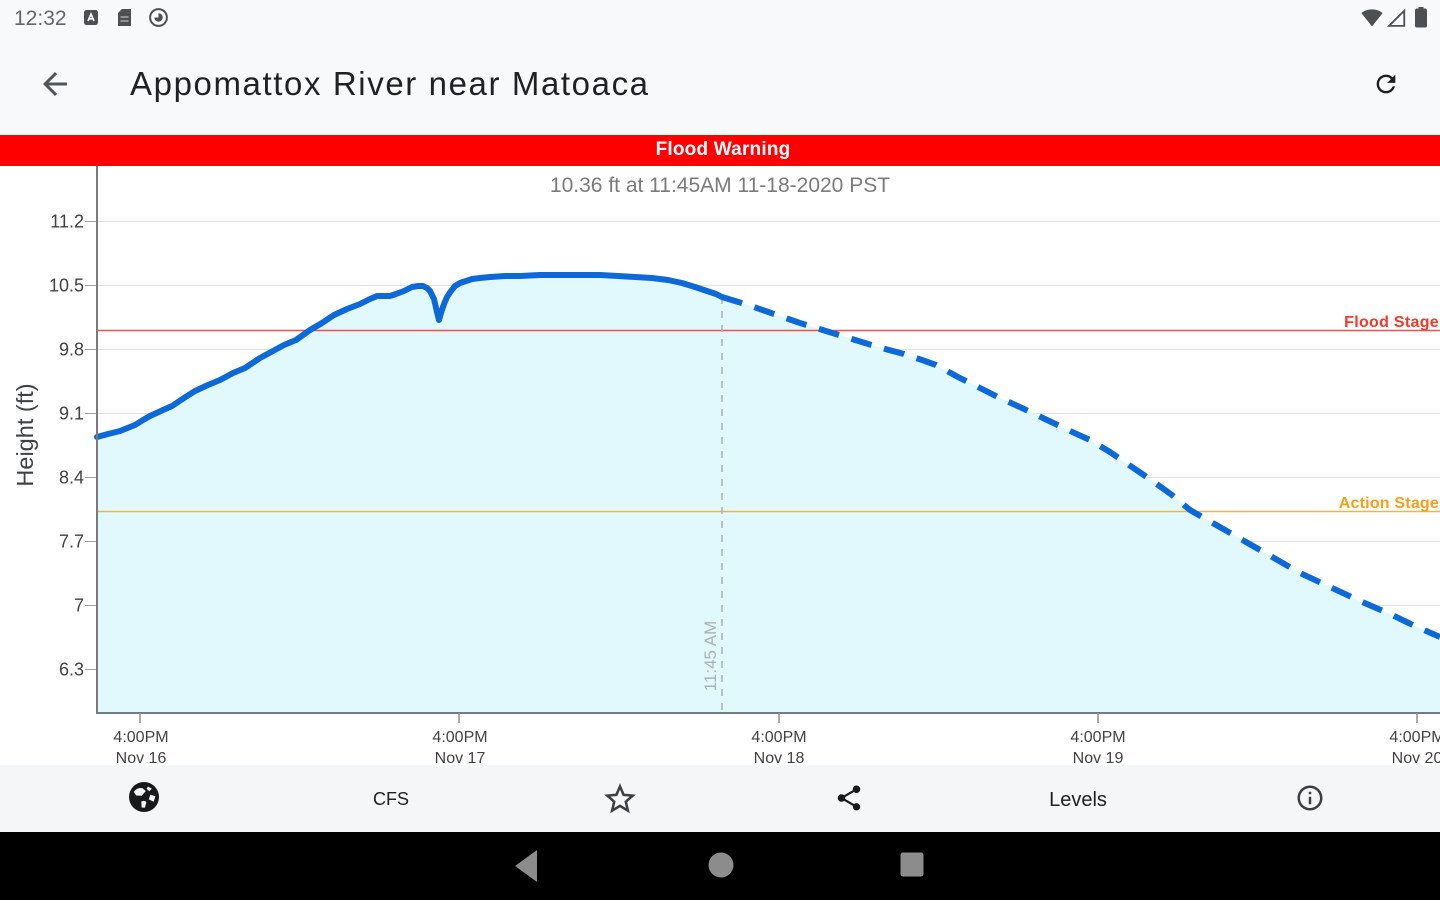 The width and height of the screenshot is (1440, 900). Describe the element at coordinates (71, 670) in the screenshot. I see `svg-text: 6.3` at that location.